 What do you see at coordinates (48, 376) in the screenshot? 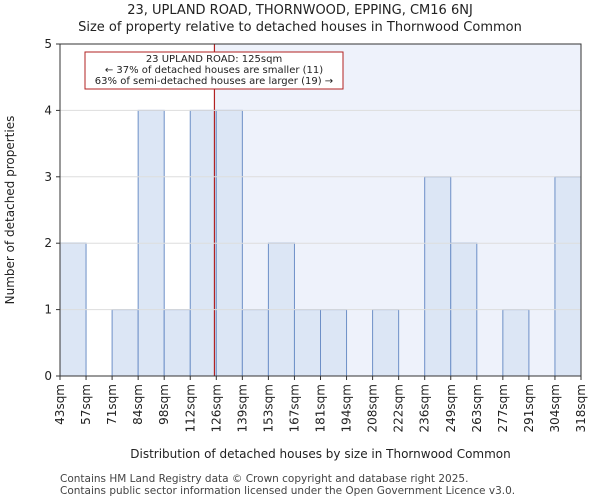
I see `y-tick-0: 0` at bounding box center [48, 376].